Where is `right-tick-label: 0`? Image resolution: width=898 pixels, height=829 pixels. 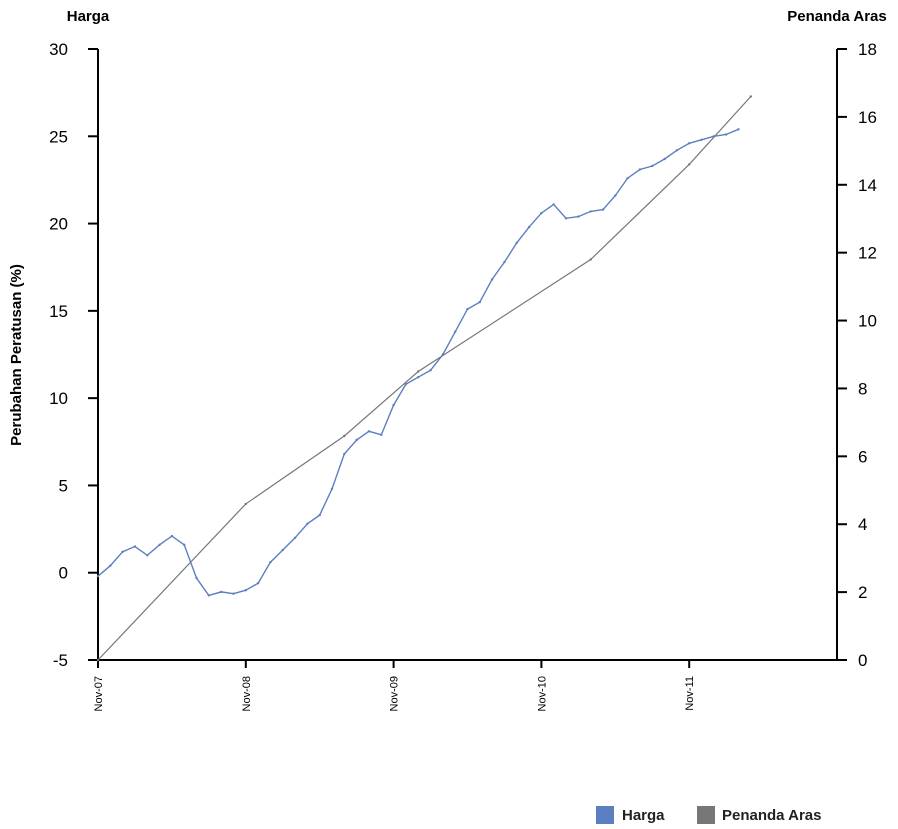 right-tick-label: 0 is located at coordinates (862, 660).